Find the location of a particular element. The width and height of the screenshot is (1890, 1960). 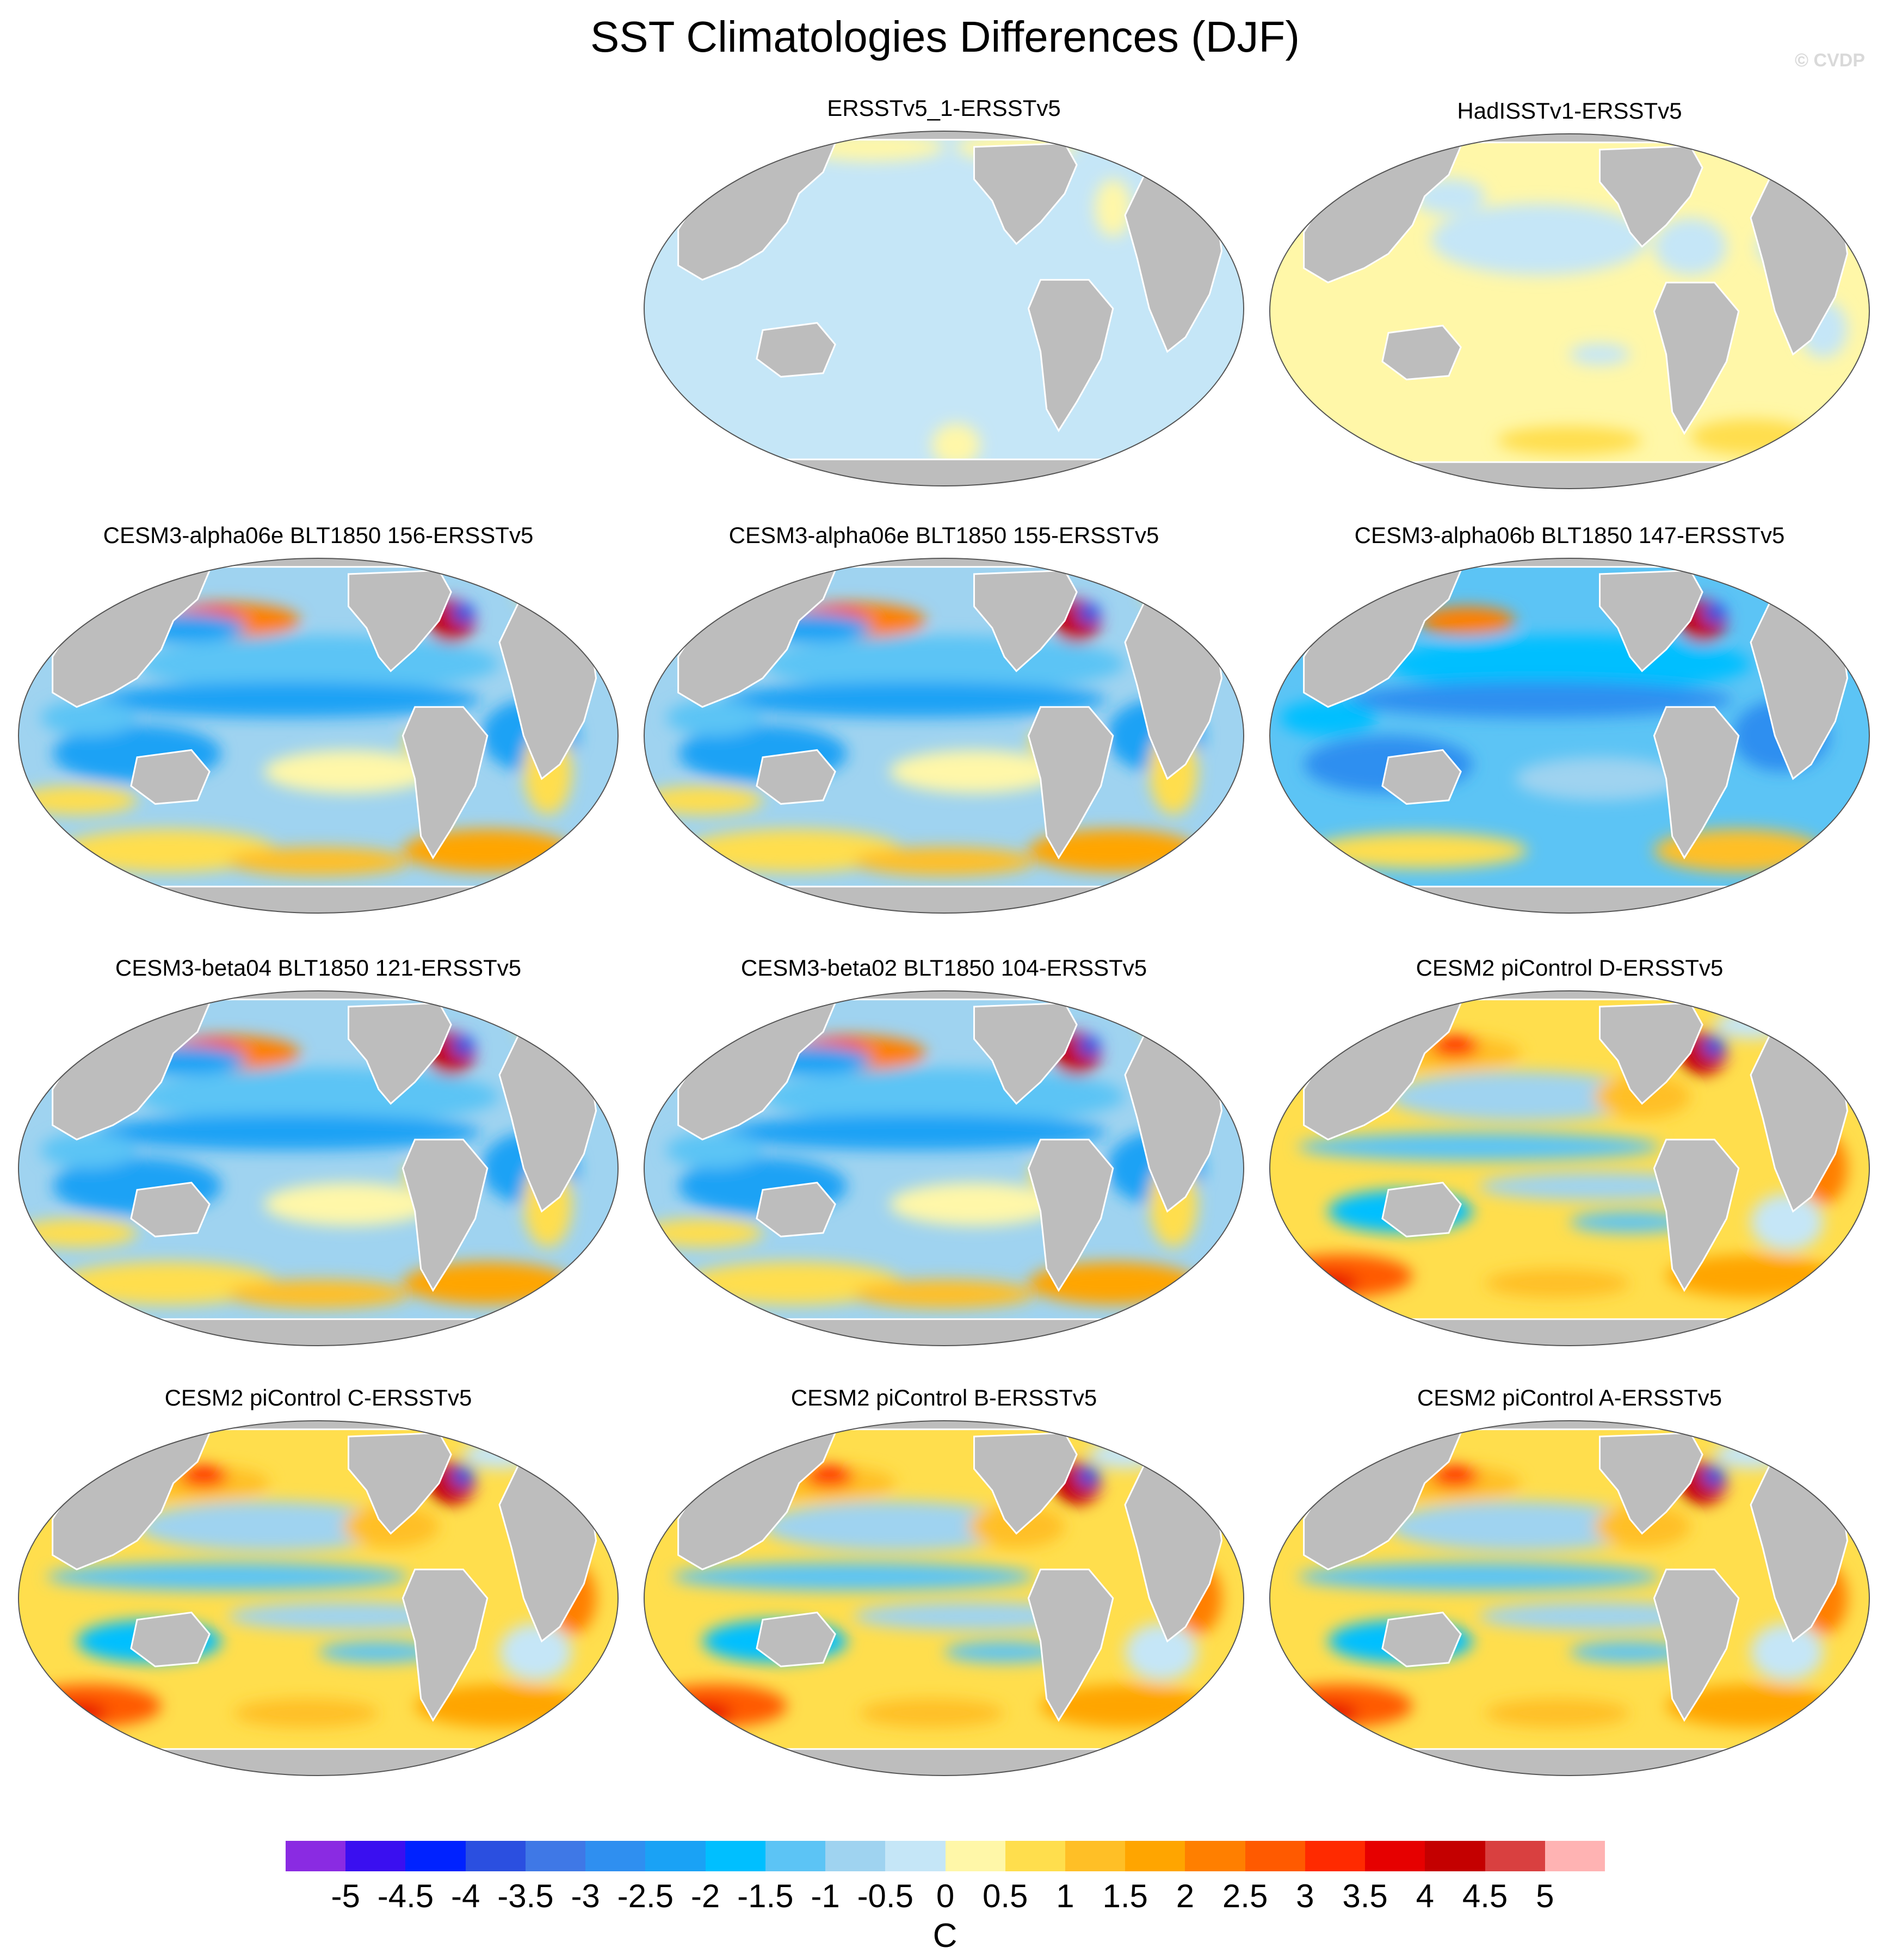

colorbar-tick-label: -3.5 is located at coordinates (525, 1896).